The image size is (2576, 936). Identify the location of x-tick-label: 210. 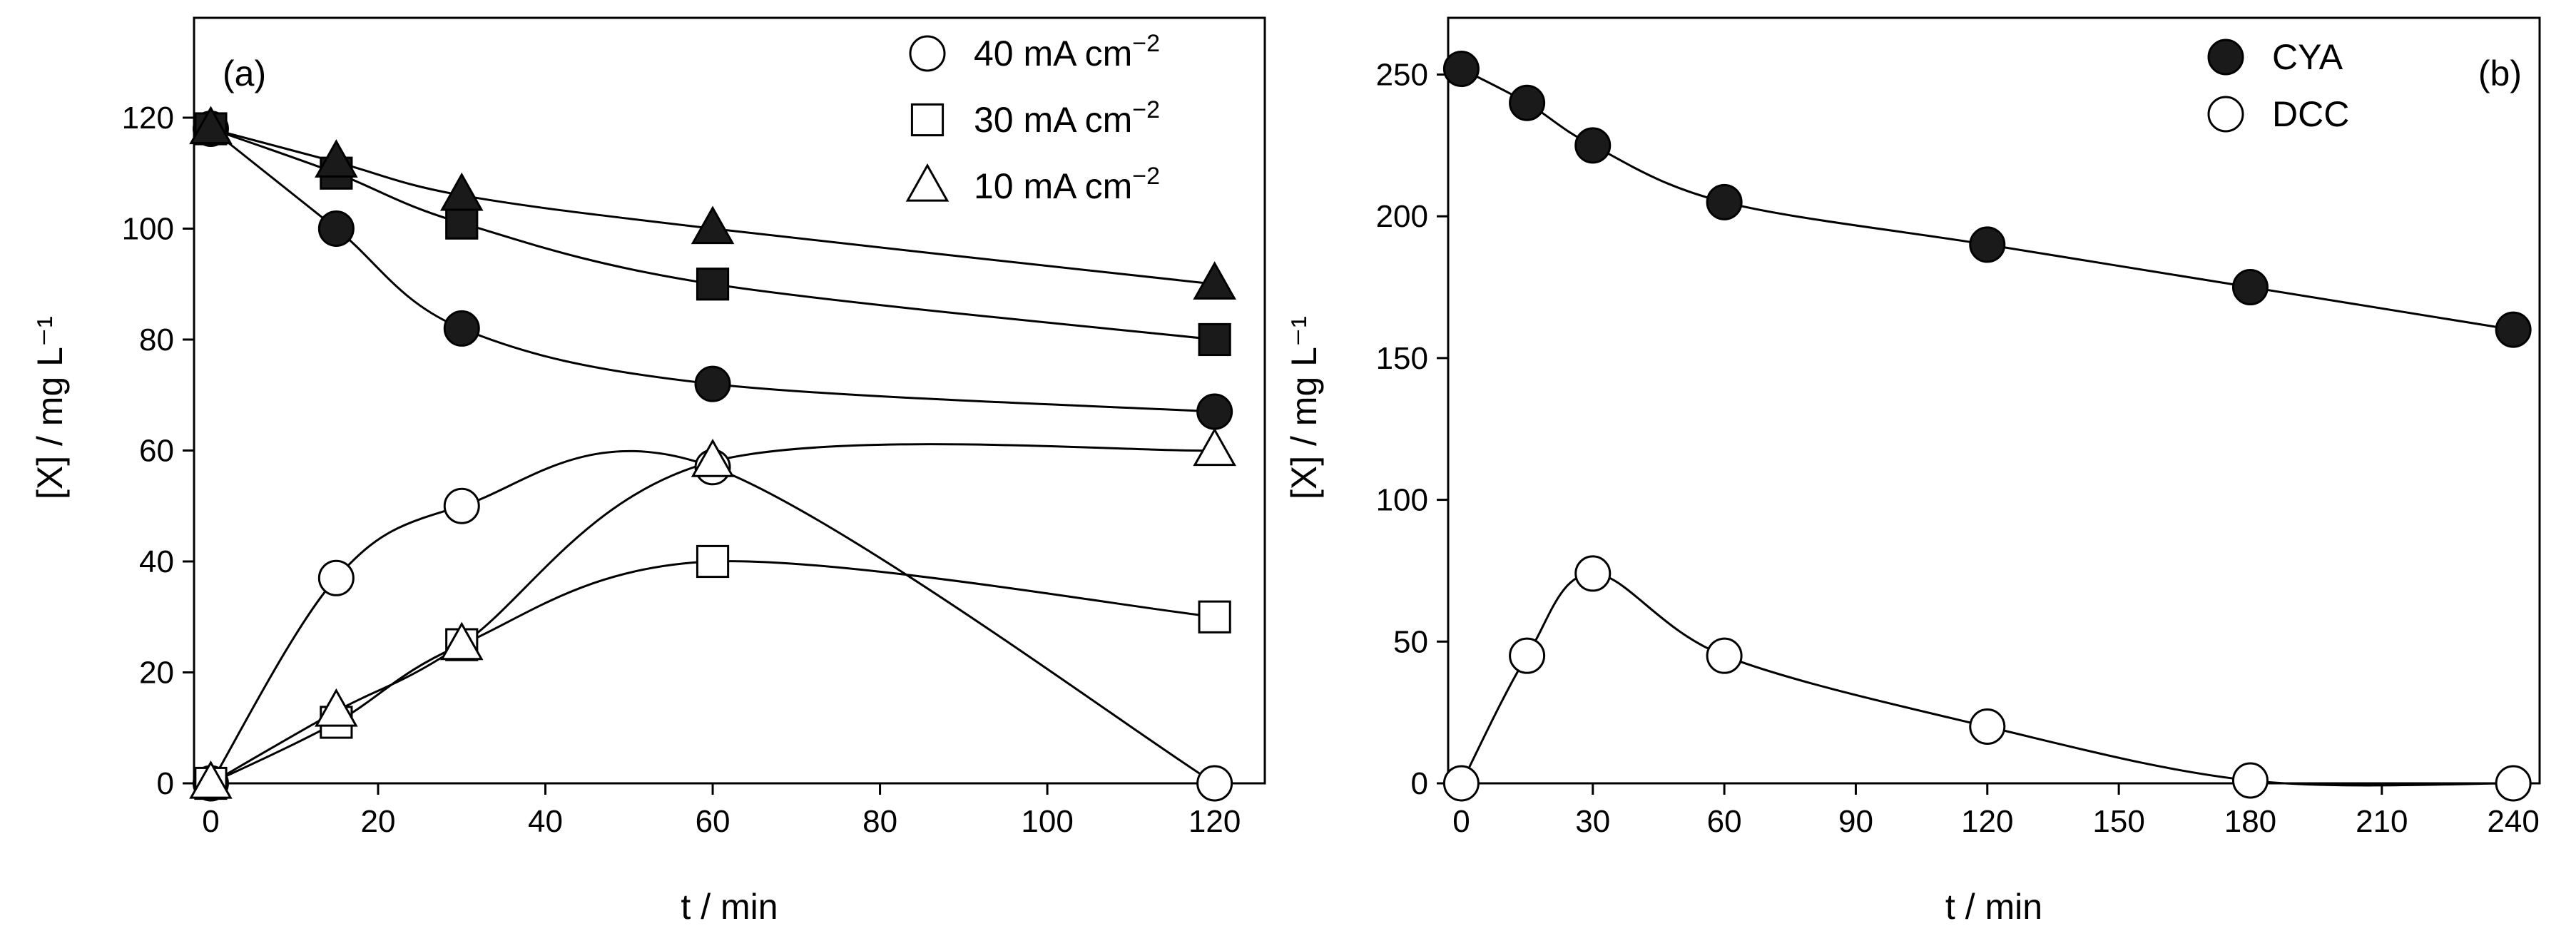
(2382, 821).